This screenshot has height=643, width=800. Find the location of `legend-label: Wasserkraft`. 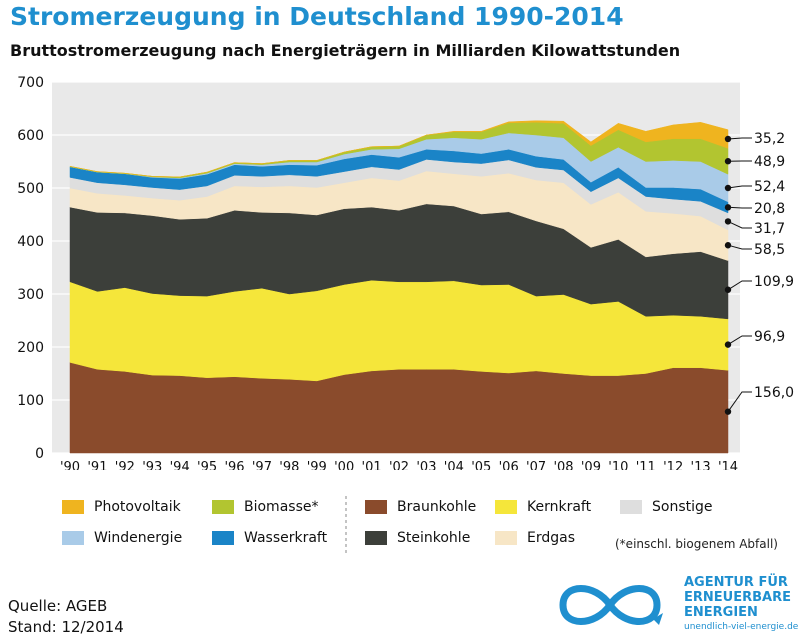

legend-label: Wasserkraft is located at coordinates (286, 538).